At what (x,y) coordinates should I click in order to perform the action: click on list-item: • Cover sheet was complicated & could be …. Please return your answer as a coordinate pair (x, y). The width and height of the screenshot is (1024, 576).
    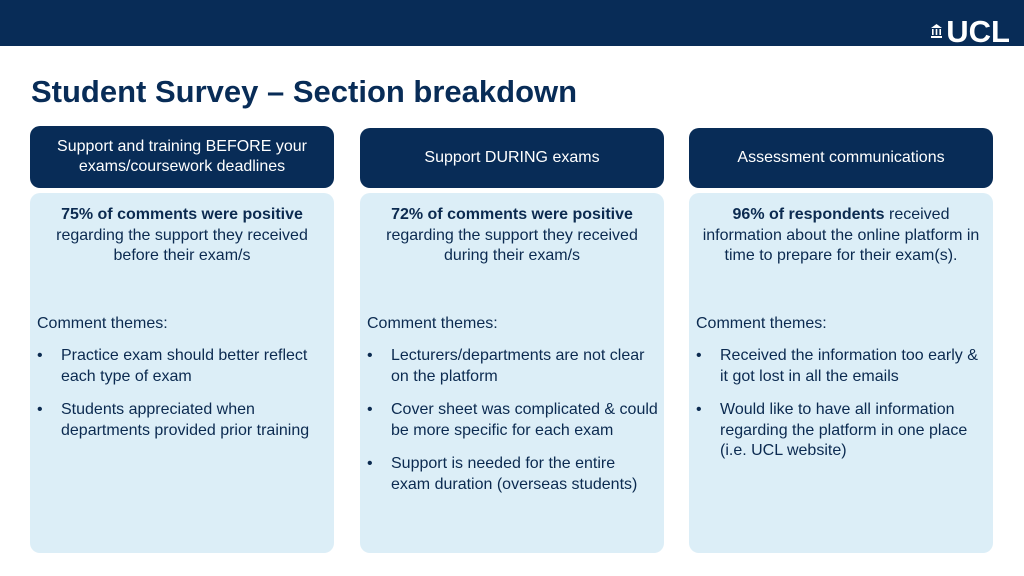
    Looking at the image, I should click on (512, 420).